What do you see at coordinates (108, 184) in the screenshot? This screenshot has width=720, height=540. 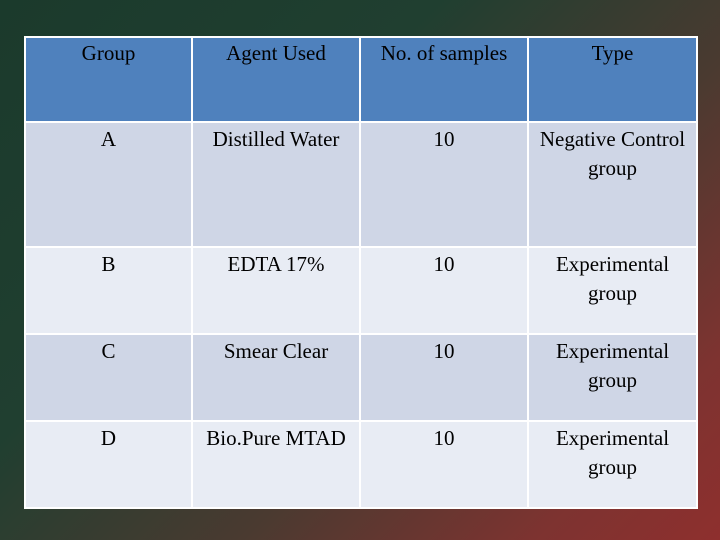 I see `cell-group: A` at bounding box center [108, 184].